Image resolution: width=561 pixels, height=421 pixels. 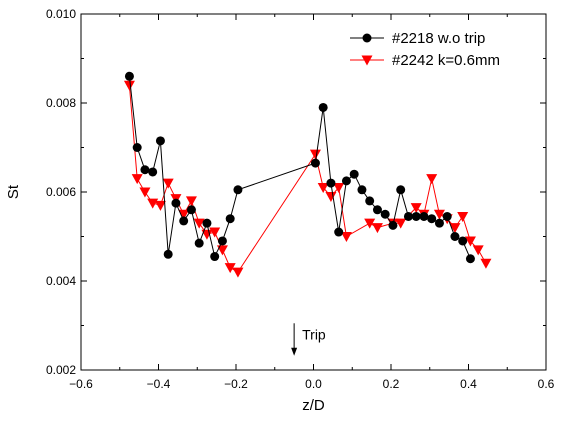 What do you see at coordinates (314, 334) in the screenshot?
I see `trip-label: Trip` at bounding box center [314, 334].